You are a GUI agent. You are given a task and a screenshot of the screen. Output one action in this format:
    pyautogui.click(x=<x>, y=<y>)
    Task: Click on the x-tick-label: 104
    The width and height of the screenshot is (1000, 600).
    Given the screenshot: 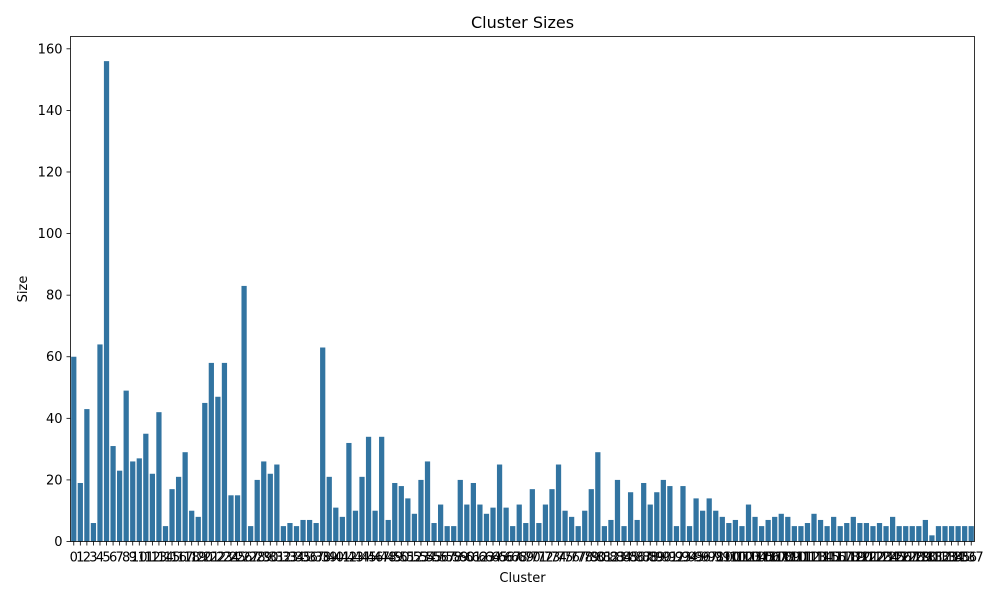 What is the action you would take?
    pyautogui.click(x=755, y=558)
    